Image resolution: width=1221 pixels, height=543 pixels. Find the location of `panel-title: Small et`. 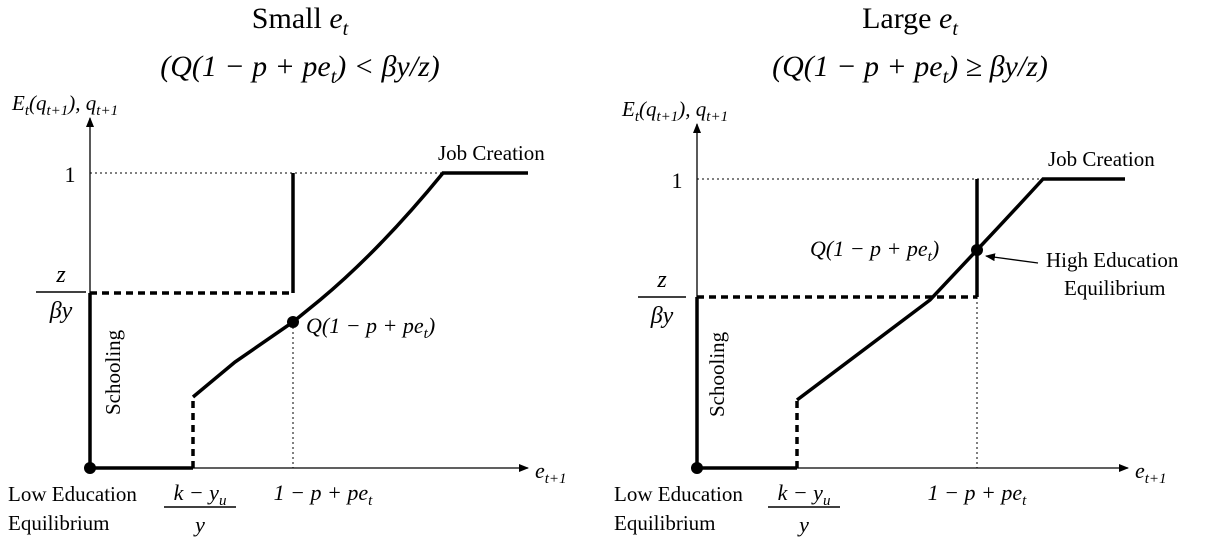

panel-title: Small et is located at coordinates (300, 21).